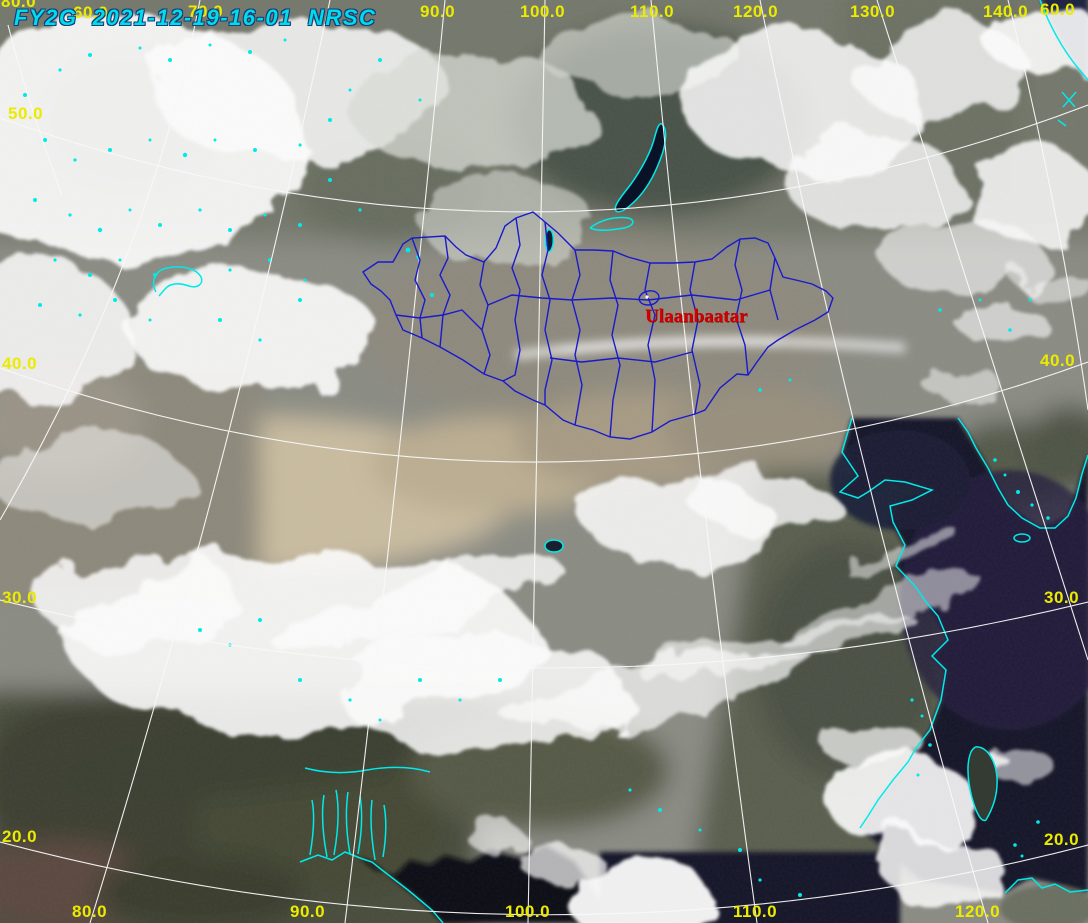 This screenshot has width=1088, height=923. I want to click on bengal-coastline, so click(371, 887).